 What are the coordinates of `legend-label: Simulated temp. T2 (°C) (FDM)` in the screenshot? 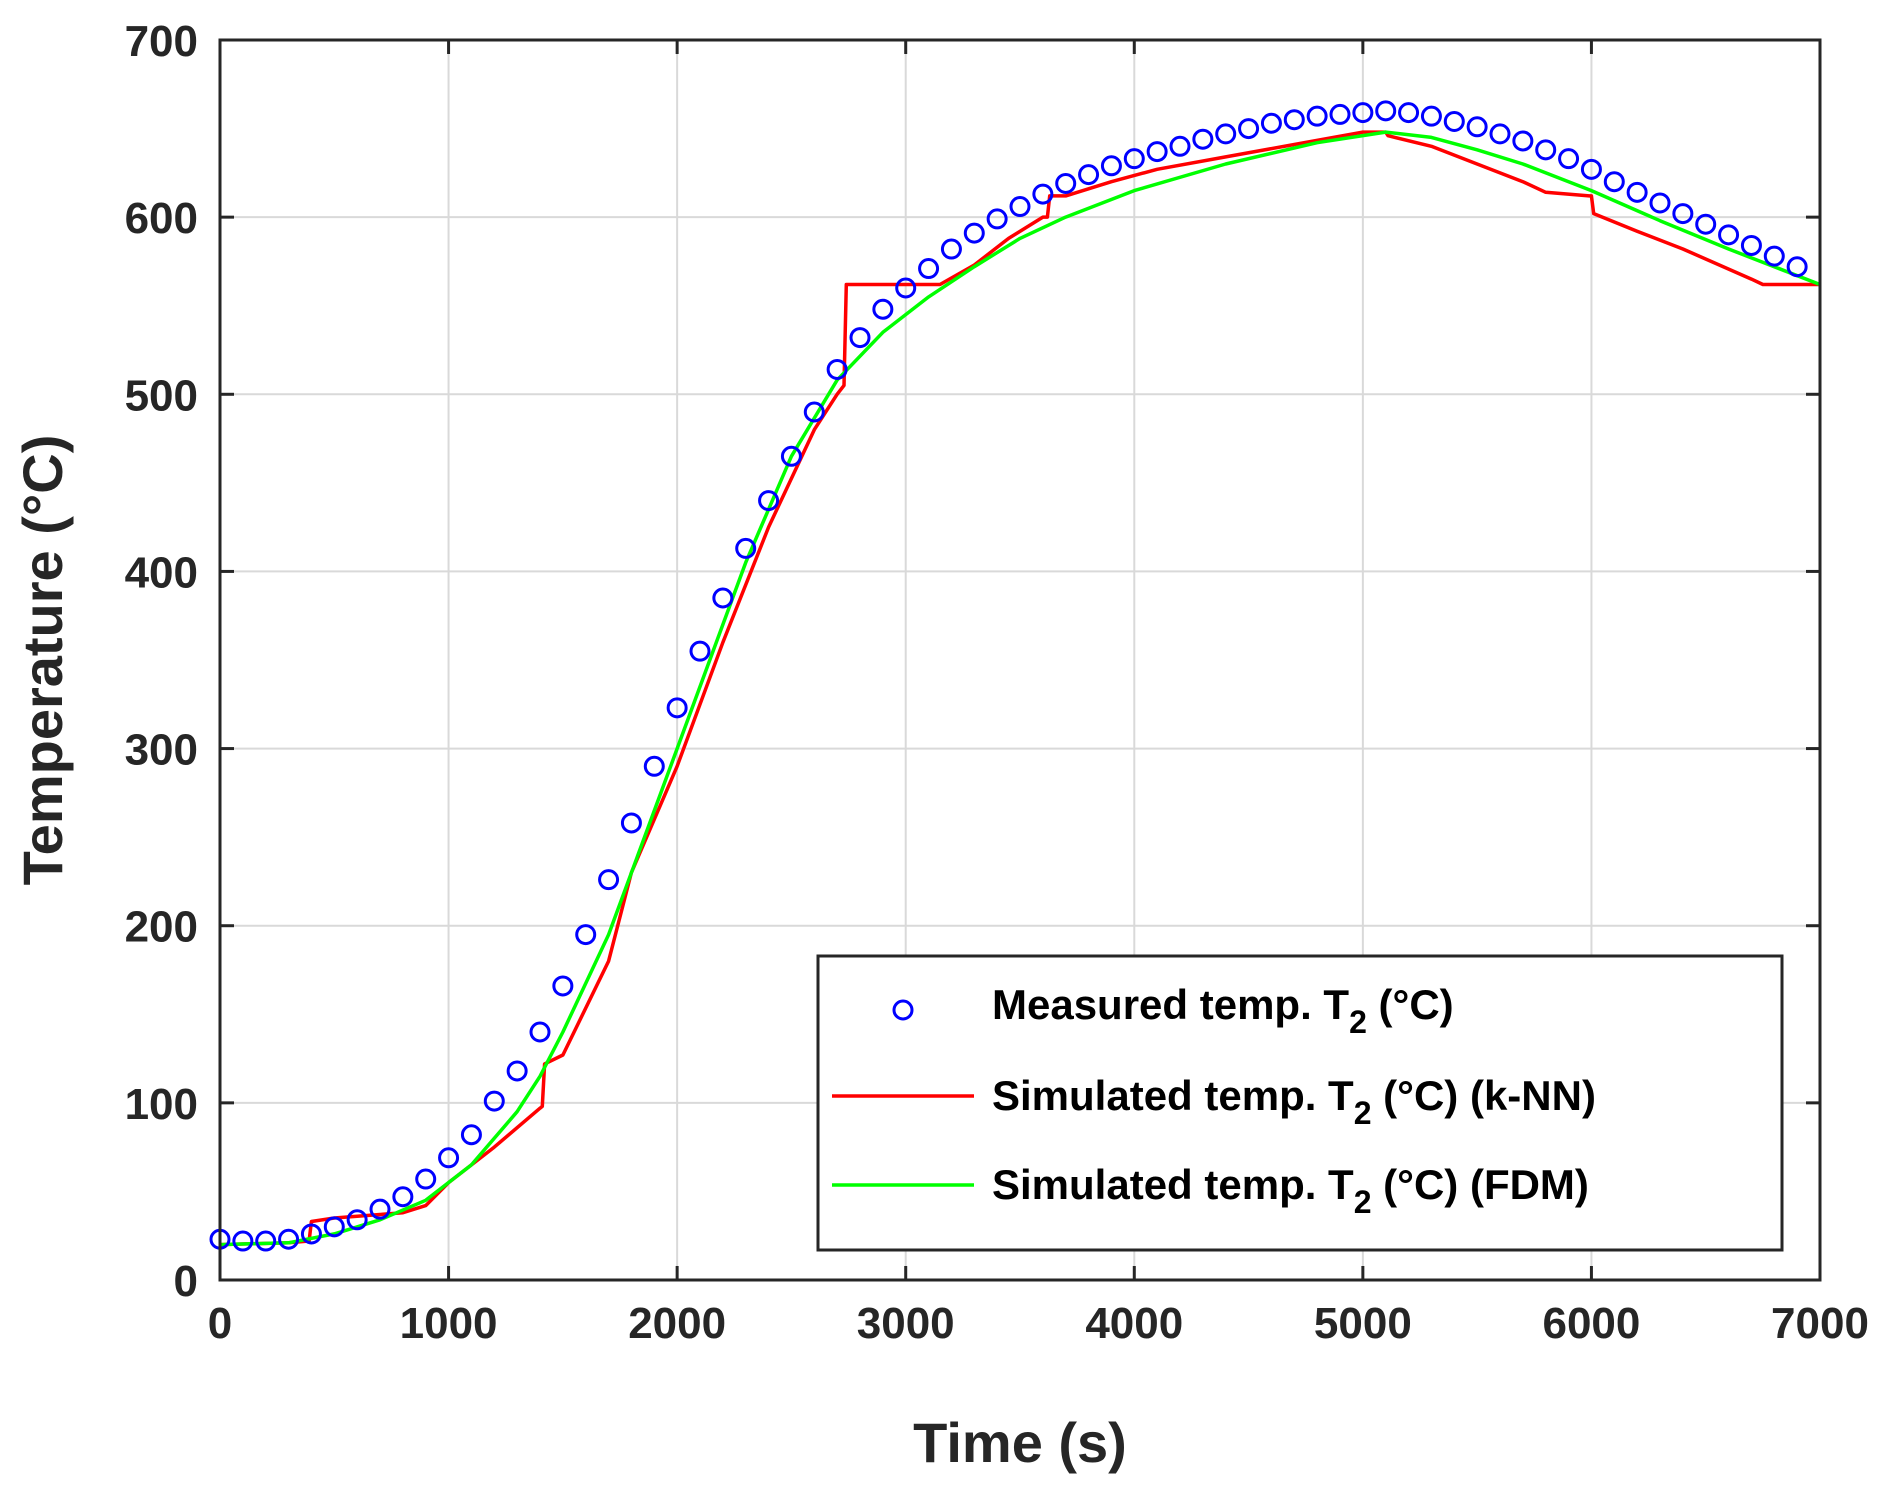 It's located at (1290, 1190).